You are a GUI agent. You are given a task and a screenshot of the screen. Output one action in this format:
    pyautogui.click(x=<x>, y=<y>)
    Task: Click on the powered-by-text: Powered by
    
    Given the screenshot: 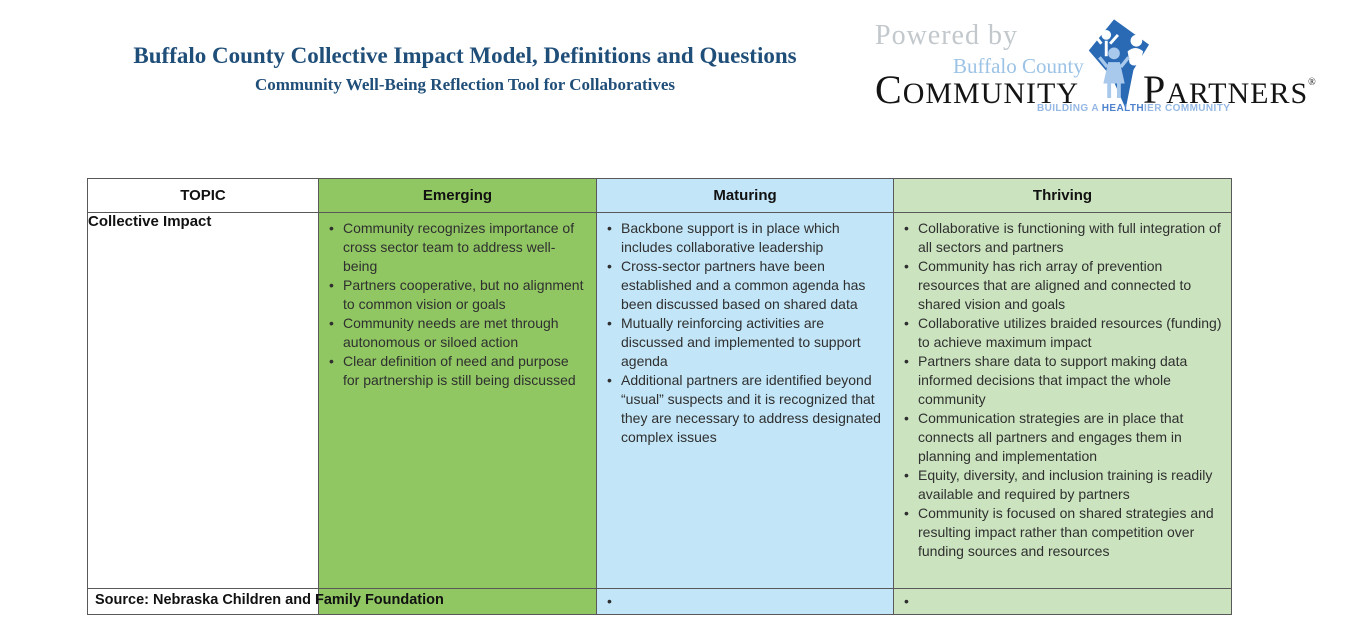 What is the action you would take?
    pyautogui.click(x=946, y=35)
    